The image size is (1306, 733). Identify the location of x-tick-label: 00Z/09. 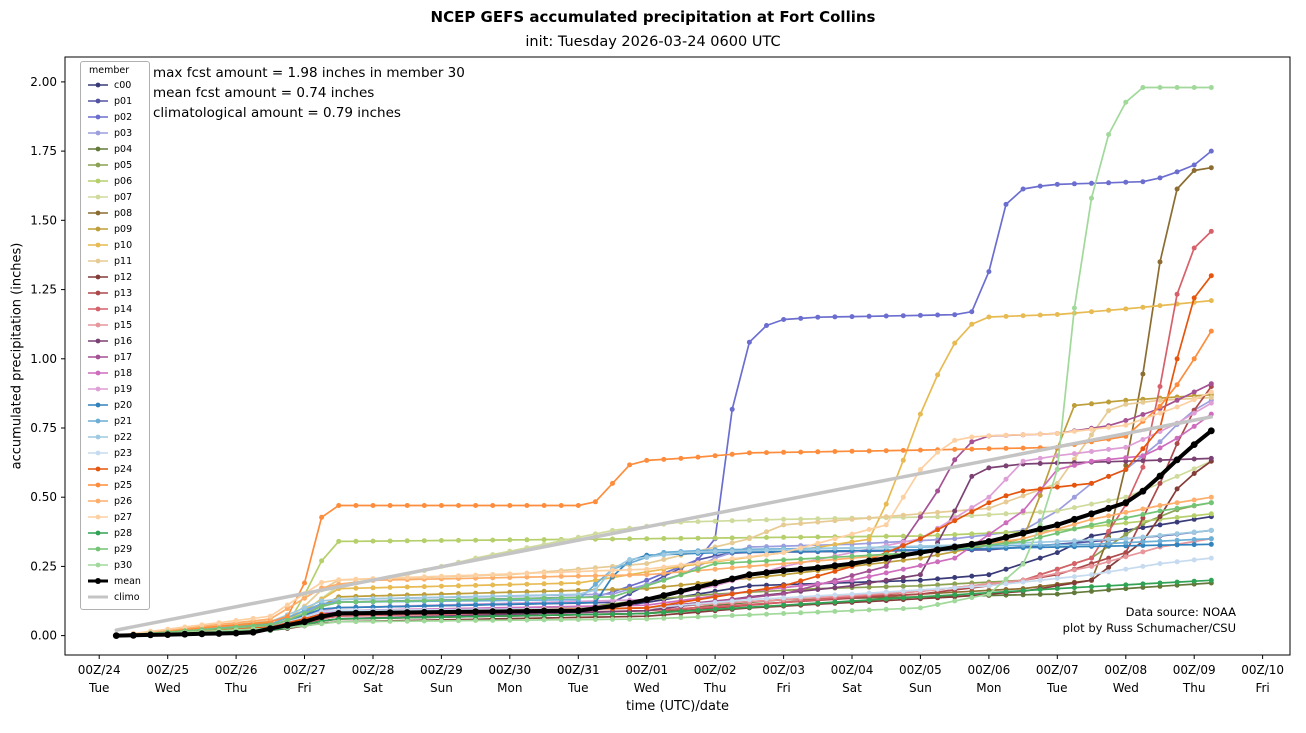
(1194, 670).